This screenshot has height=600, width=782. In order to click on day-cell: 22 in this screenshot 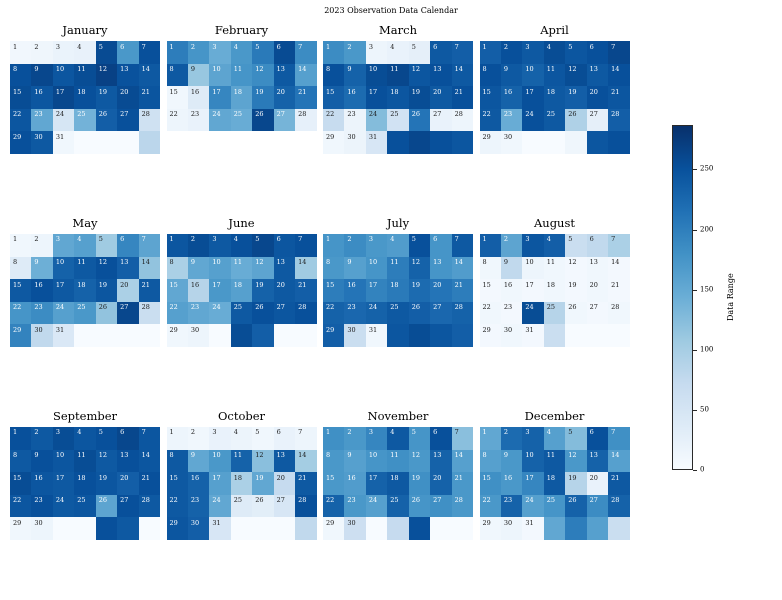, I will do `click(21, 313)`.